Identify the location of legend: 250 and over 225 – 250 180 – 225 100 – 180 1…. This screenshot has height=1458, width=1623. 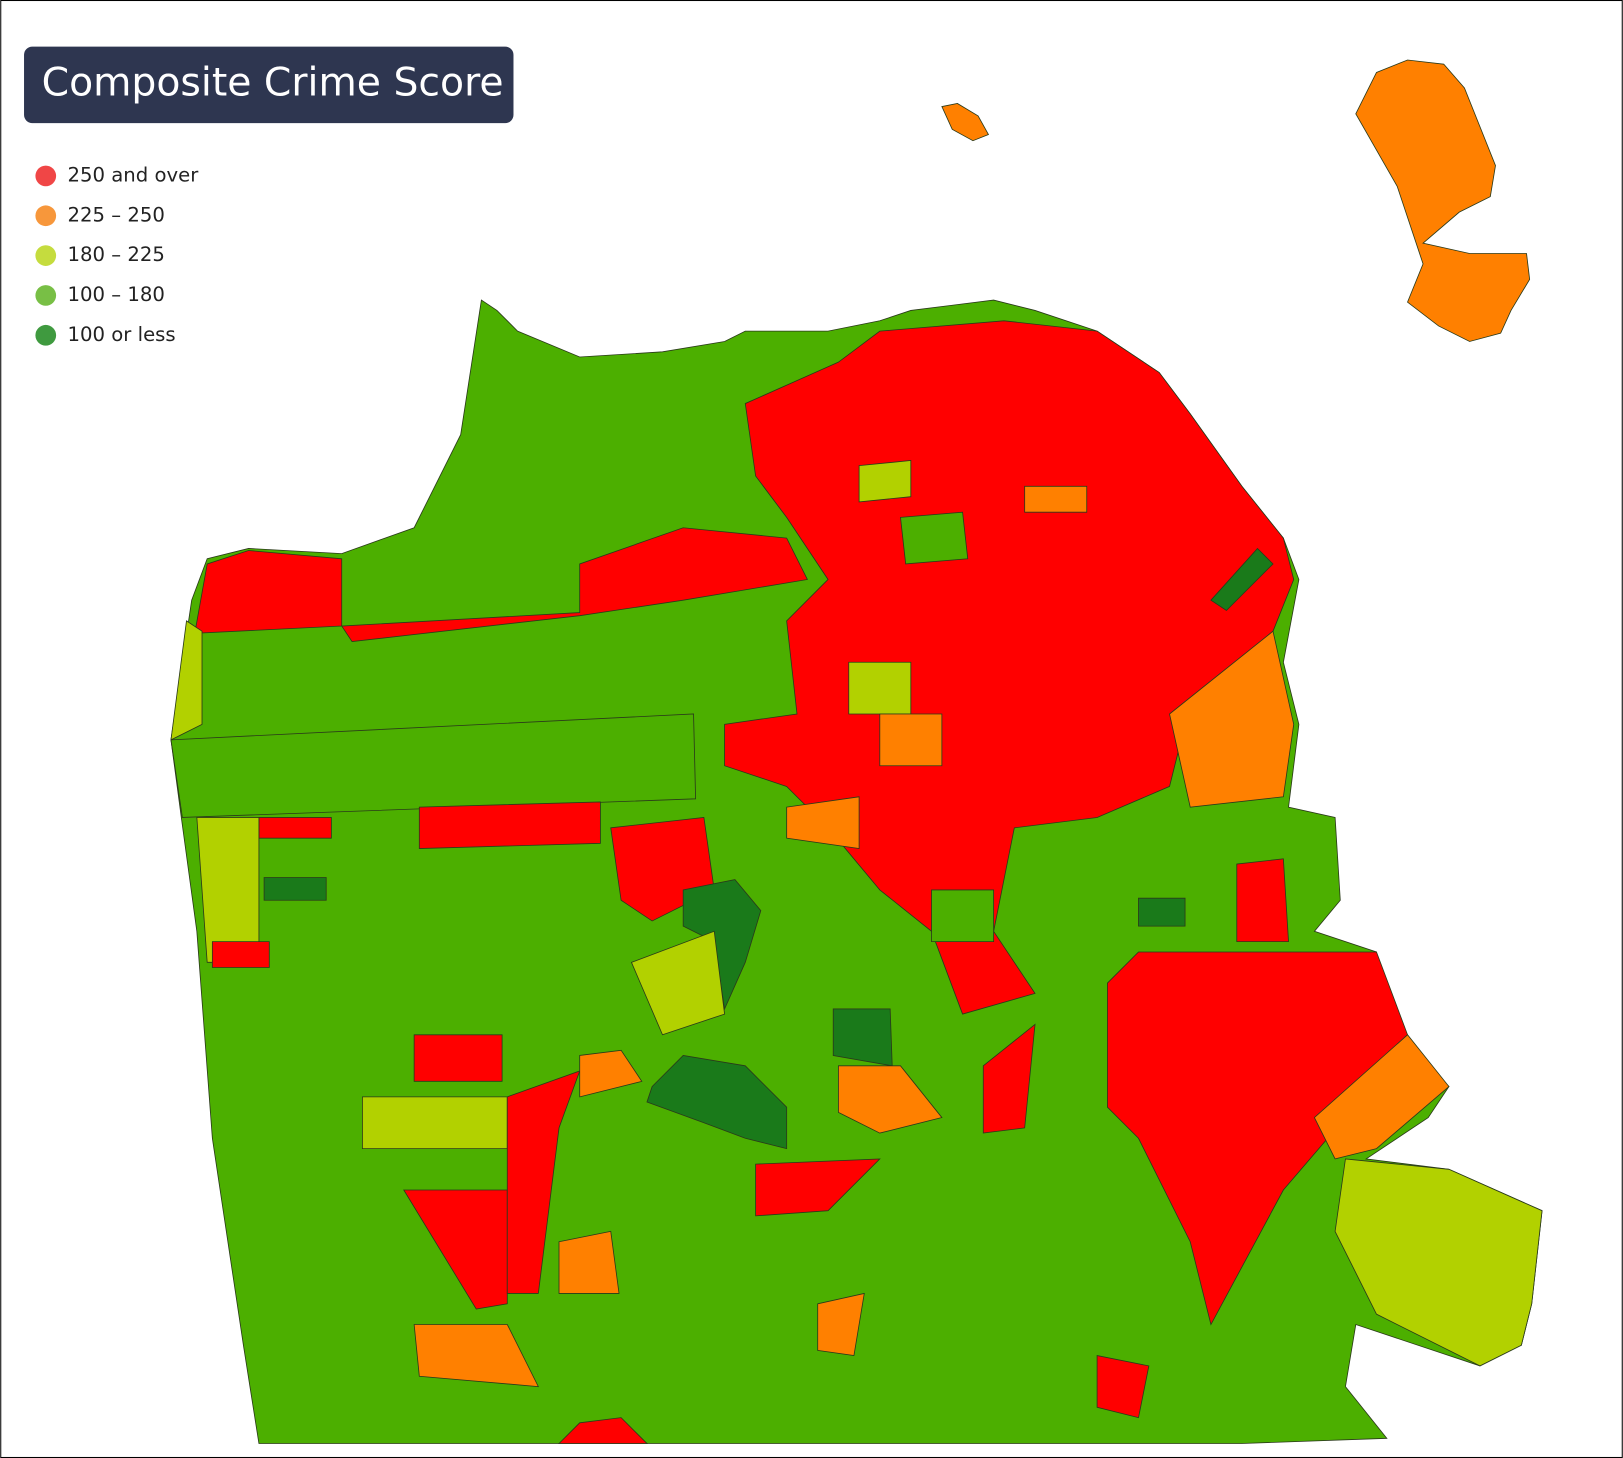
(117, 254).